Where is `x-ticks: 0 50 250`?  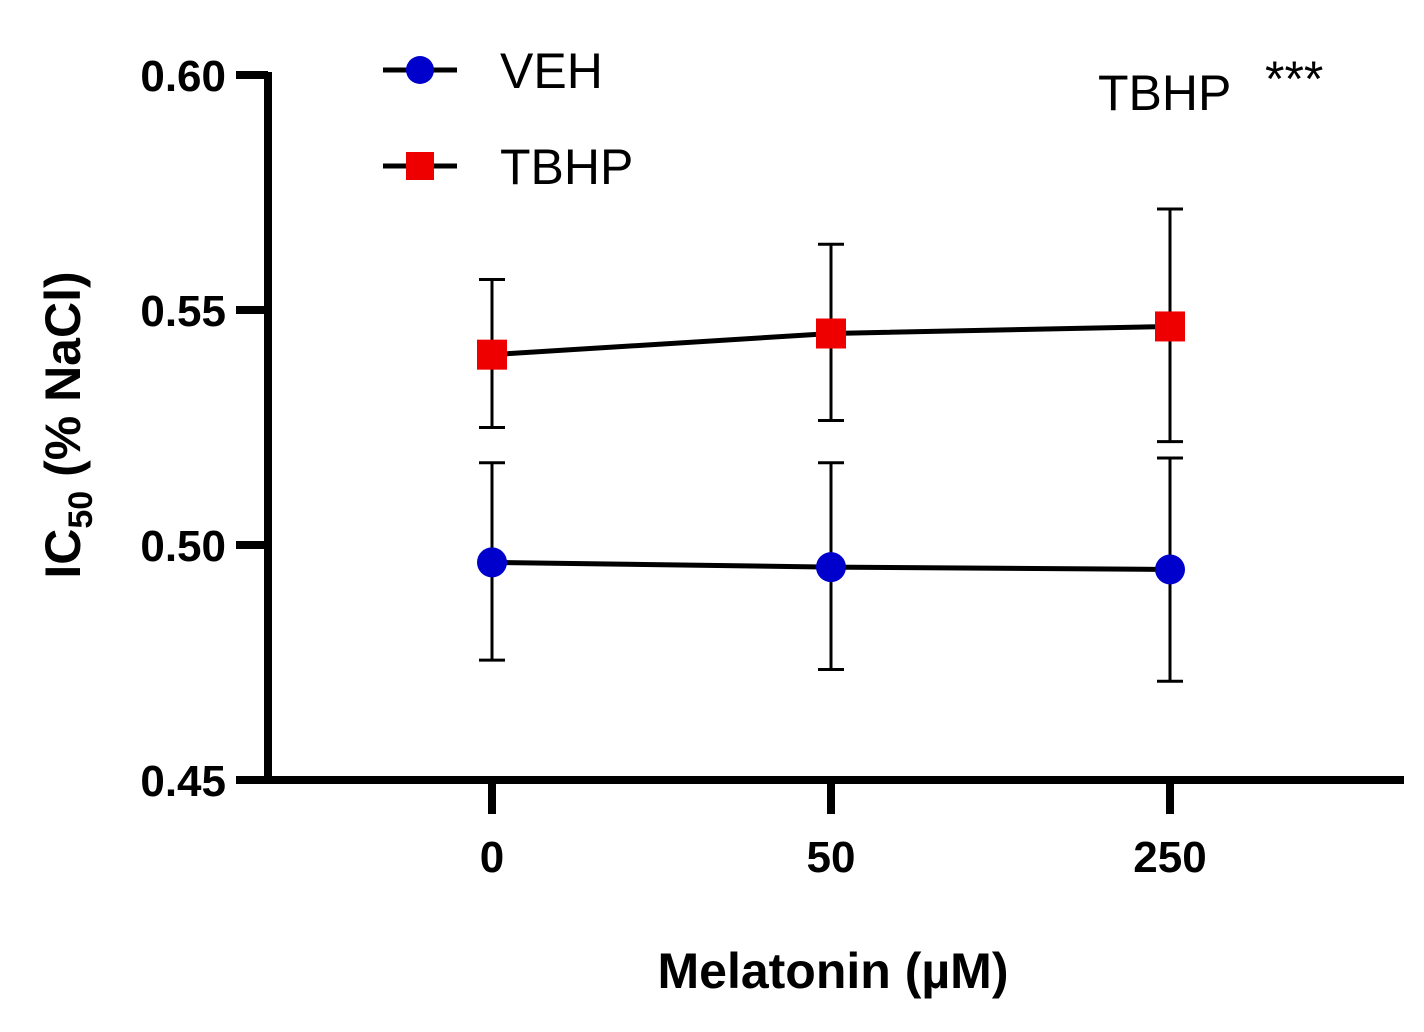 x-ticks: 0 50 250 is located at coordinates (843, 831).